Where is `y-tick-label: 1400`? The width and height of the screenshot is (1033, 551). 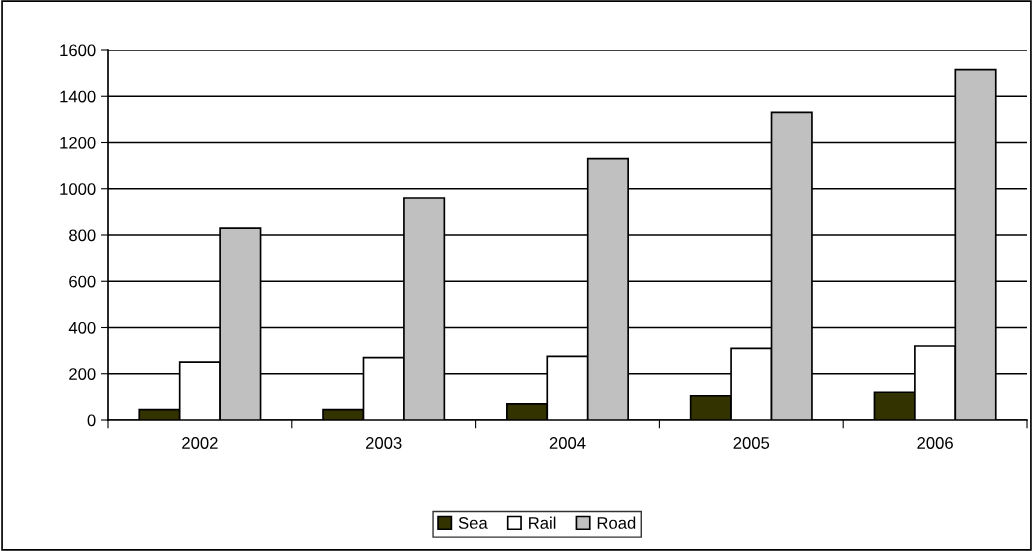 y-tick-label: 1400 is located at coordinates (78, 96).